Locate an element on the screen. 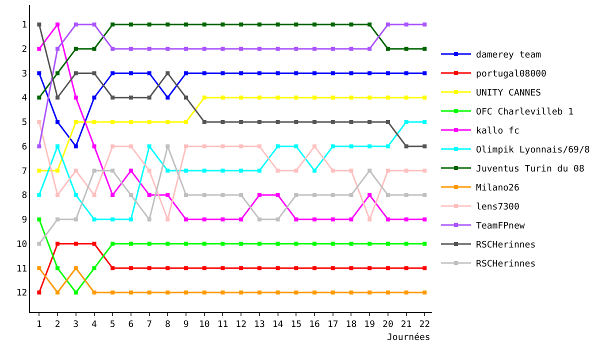 This screenshot has height=350, width=600. y-tick-label: 2 is located at coordinates (25, 50).